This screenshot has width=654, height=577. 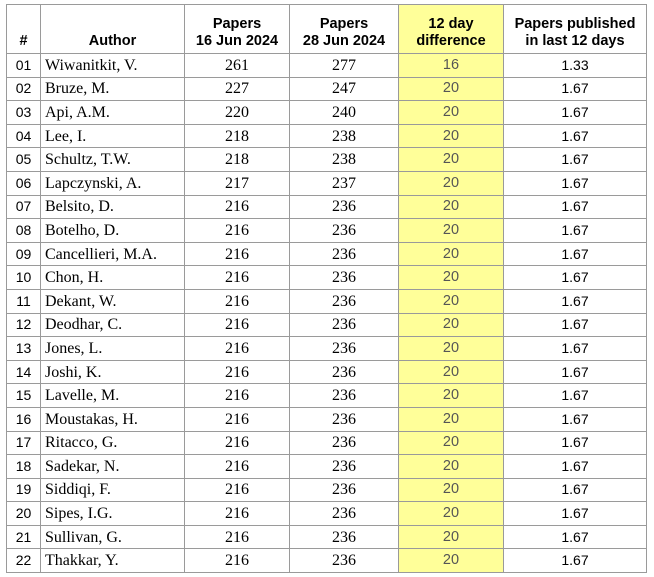 What do you see at coordinates (112, 207) in the screenshot?
I see `author-name-cell: Belsito, D.` at bounding box center [112, 207].